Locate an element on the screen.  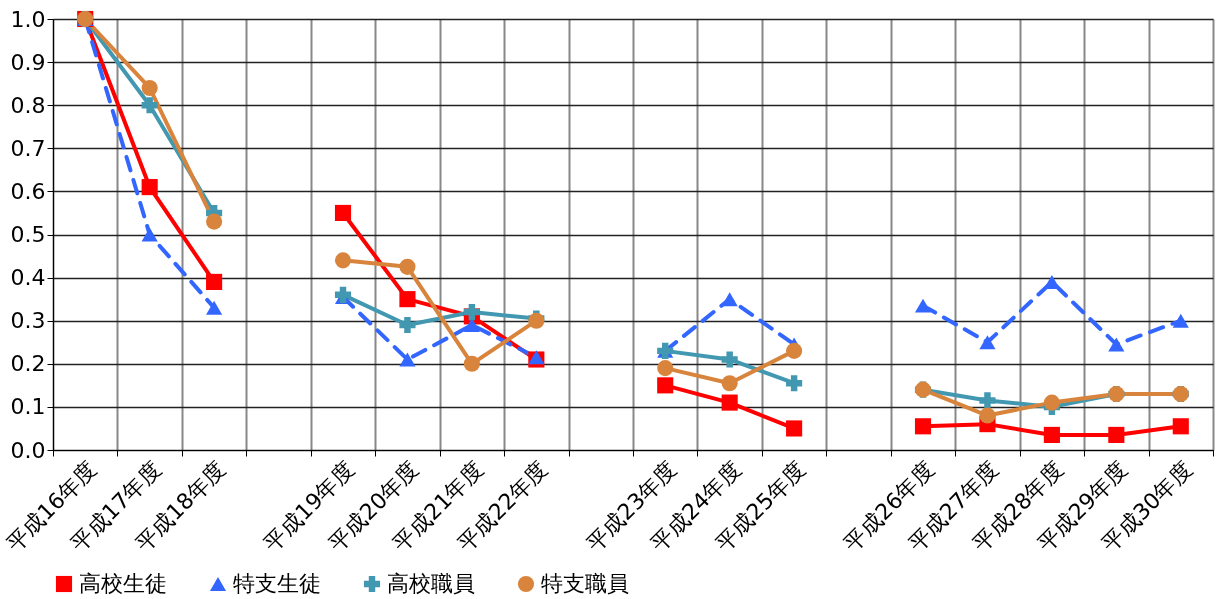
legend-label: 特支生徒 is located at coordinates (277, 583).